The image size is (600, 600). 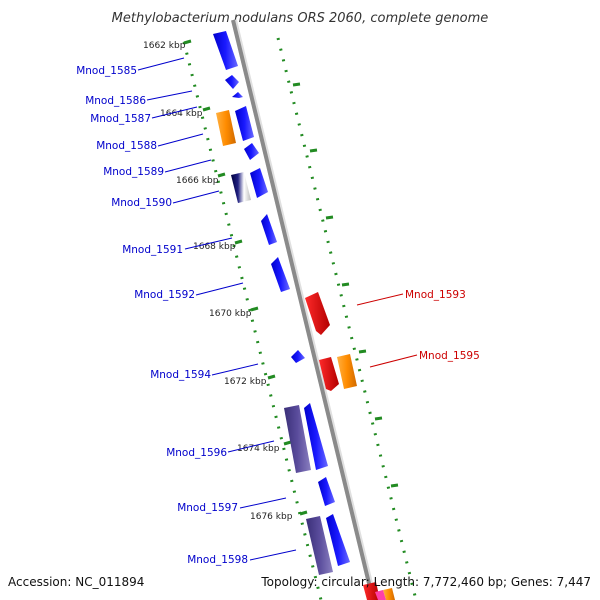 What do you see at coordinates (345, 285) in the screenshot?
I see `right-ruler-major-ticks` at bounding box center [345, 285].